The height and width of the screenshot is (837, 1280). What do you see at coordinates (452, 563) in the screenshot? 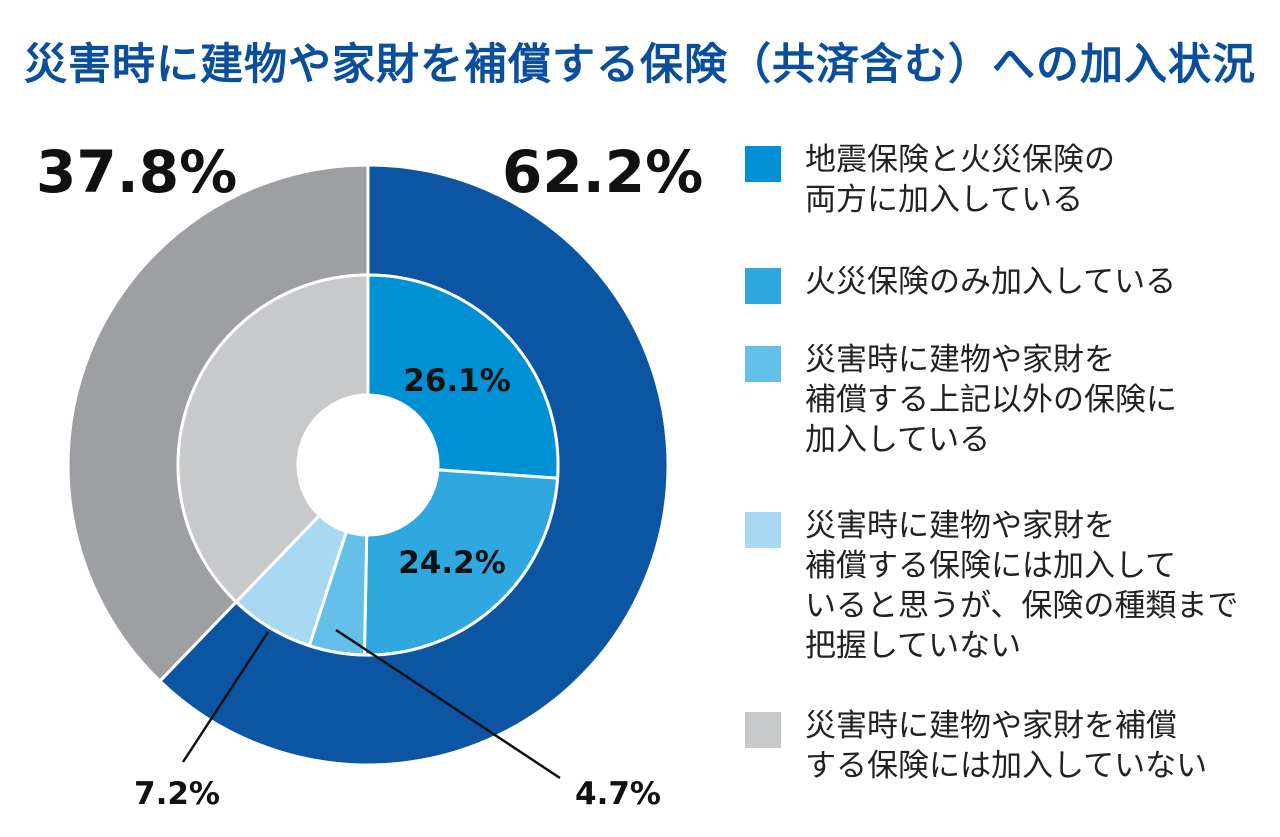
I see `inner-label-fire-only: 24.2%` at bounding box center [452, 563].